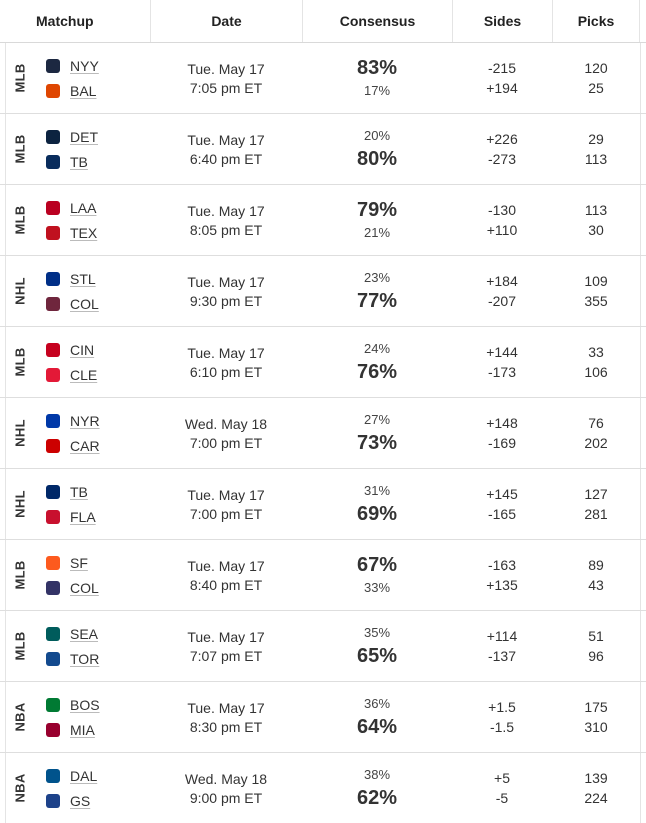  What do you see at coordinates (84, 633) in the screenshot?
I see `team-abbr-link: SEA` at bounding box center [84, 633].